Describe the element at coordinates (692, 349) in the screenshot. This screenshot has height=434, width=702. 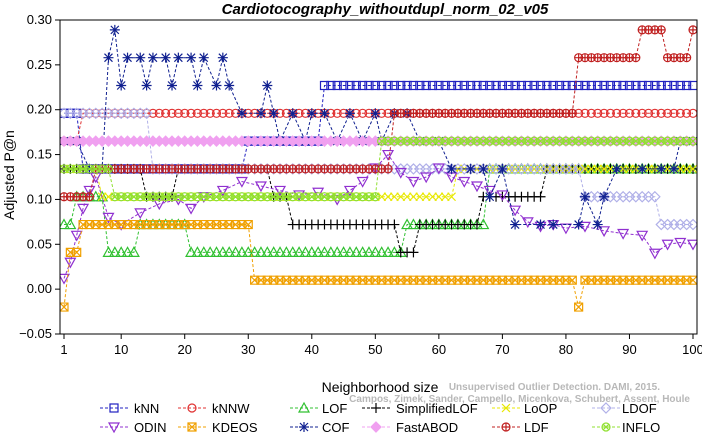
I see `x-tick-label: 100` at that location.